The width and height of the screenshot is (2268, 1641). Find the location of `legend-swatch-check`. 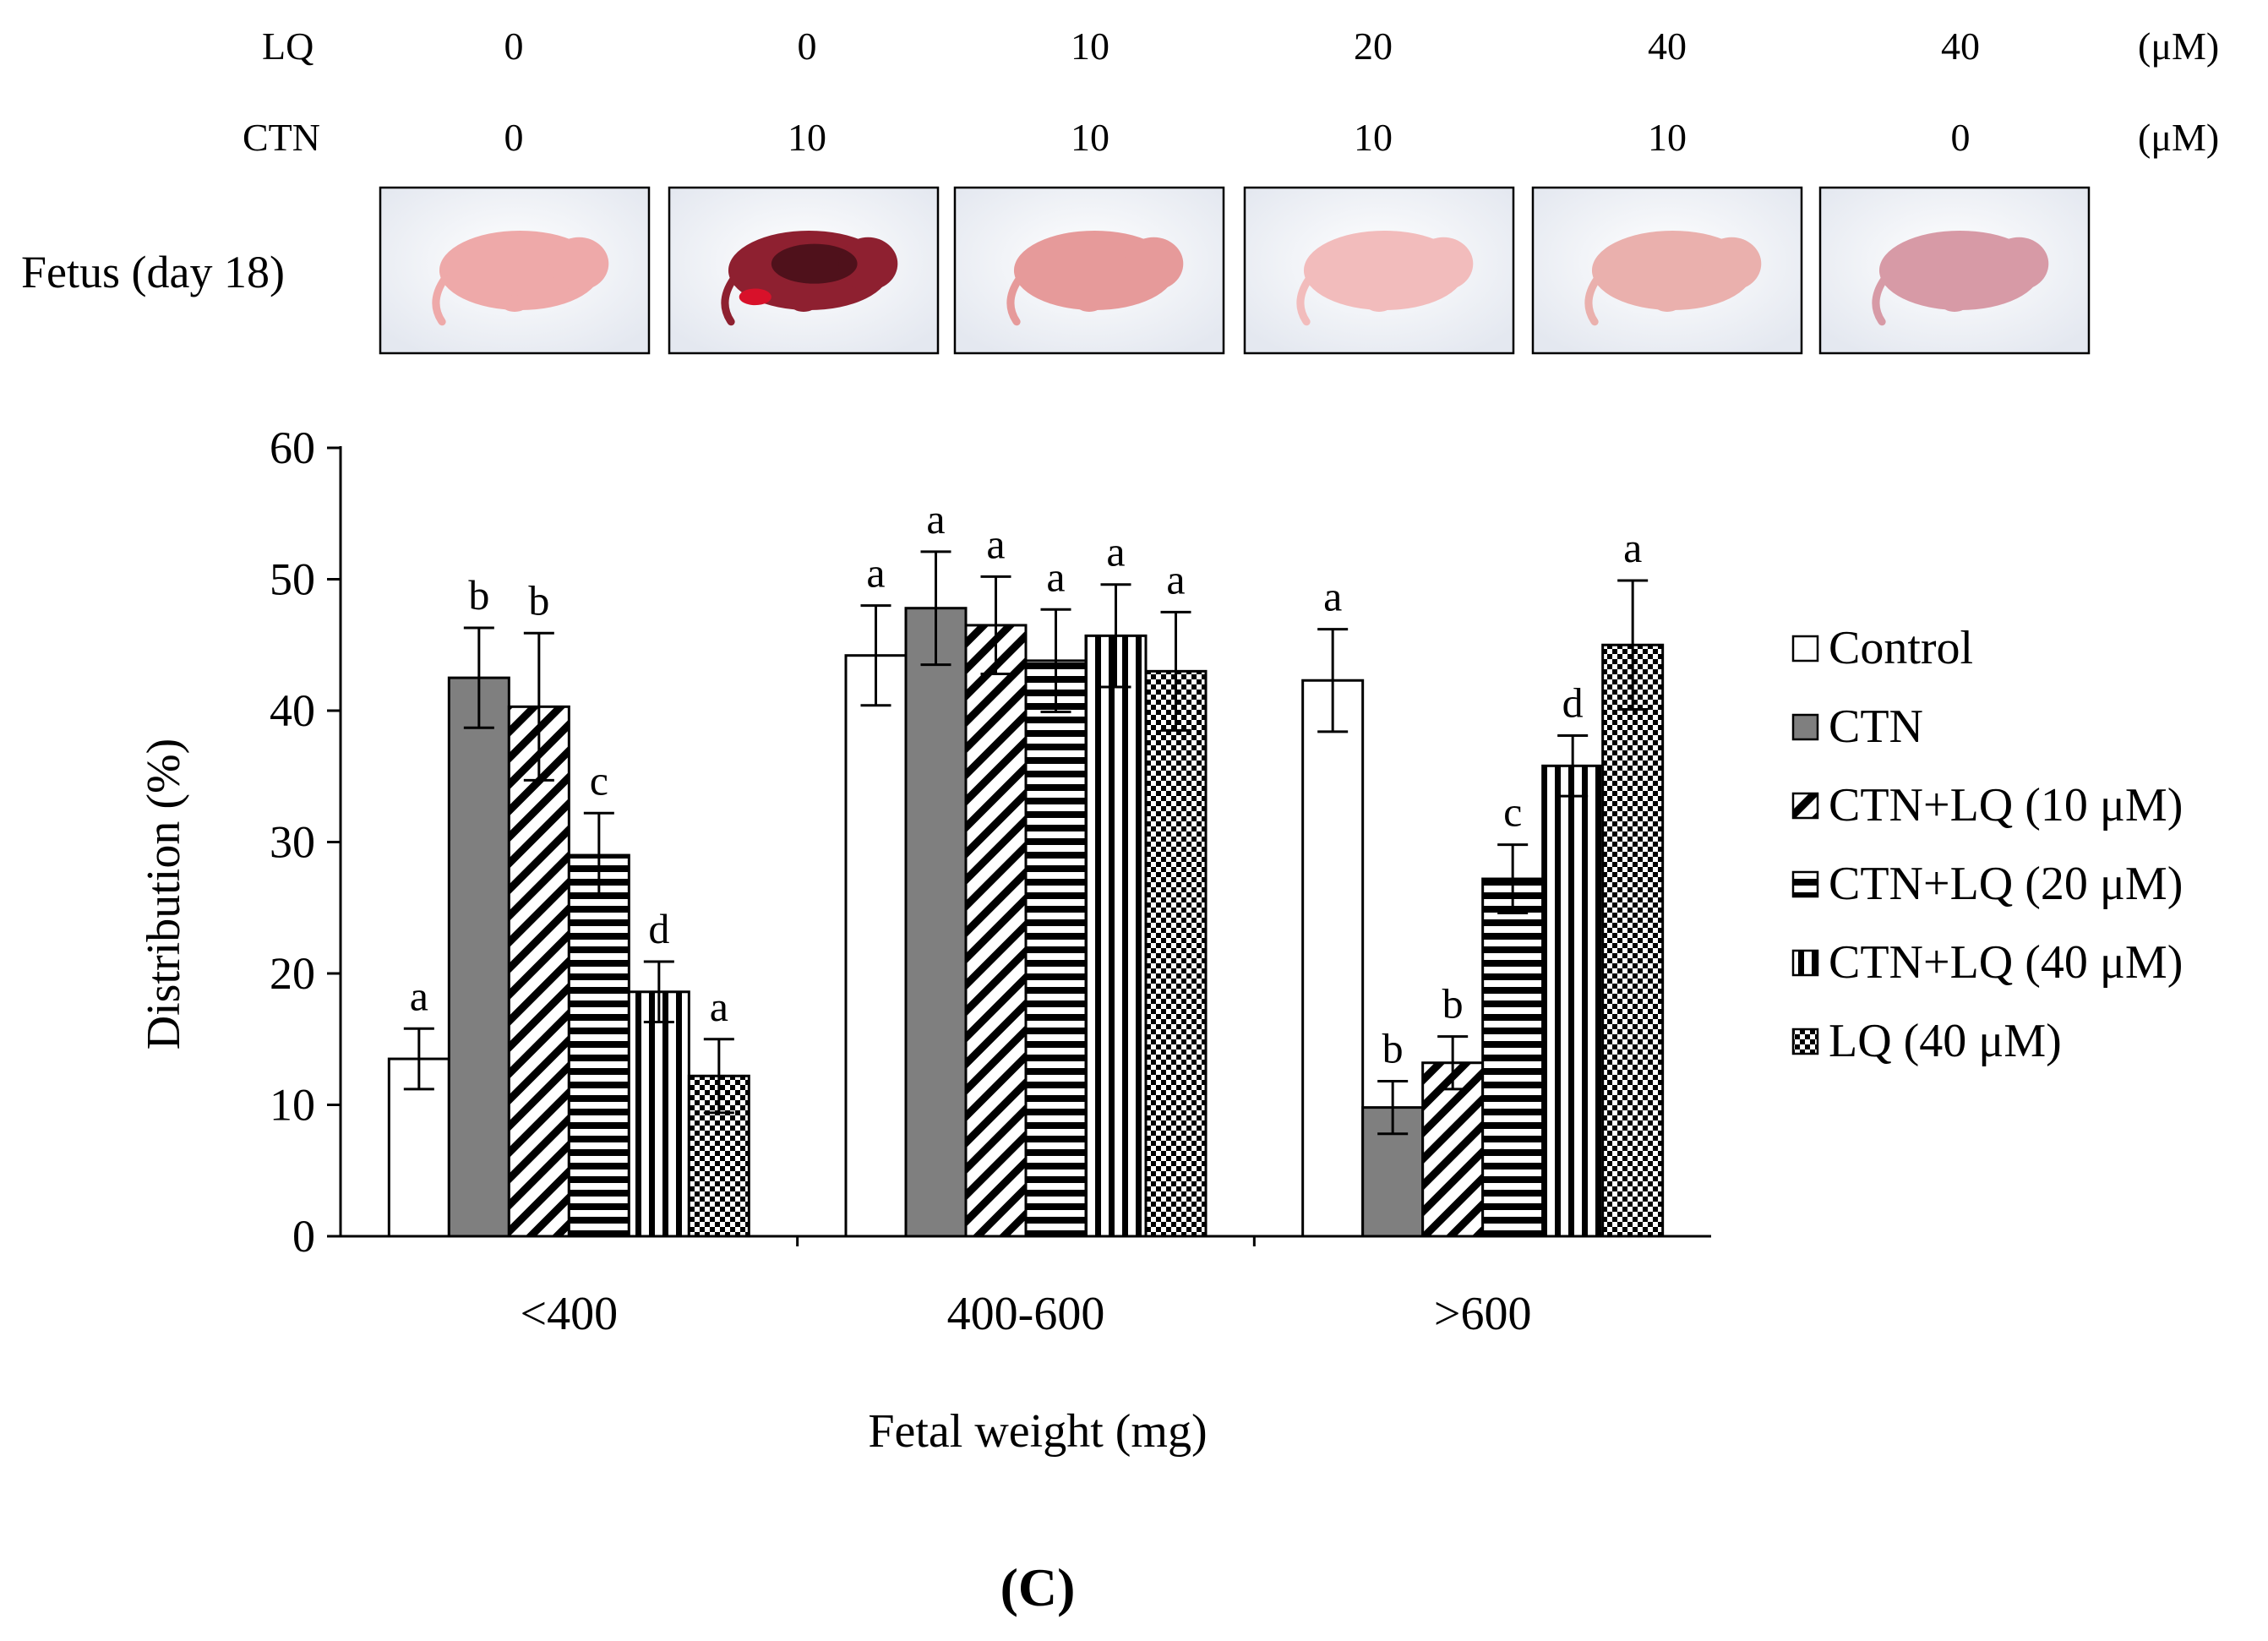

legend-swatch-check is located at coordinates (1805, 1041).